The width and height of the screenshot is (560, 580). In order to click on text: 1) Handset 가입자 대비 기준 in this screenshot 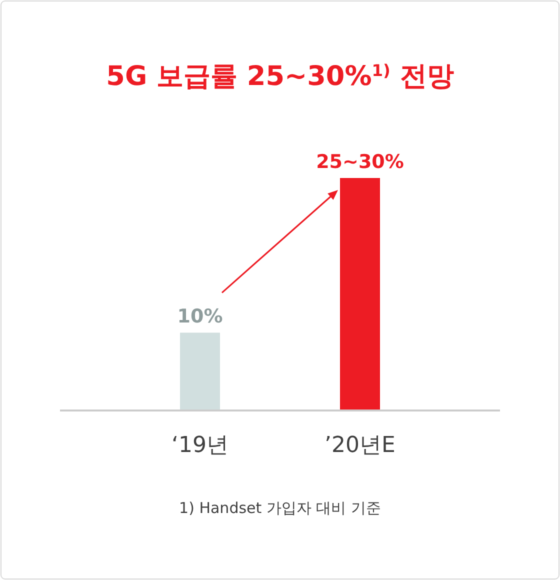, I will do `click(280, 508)`.